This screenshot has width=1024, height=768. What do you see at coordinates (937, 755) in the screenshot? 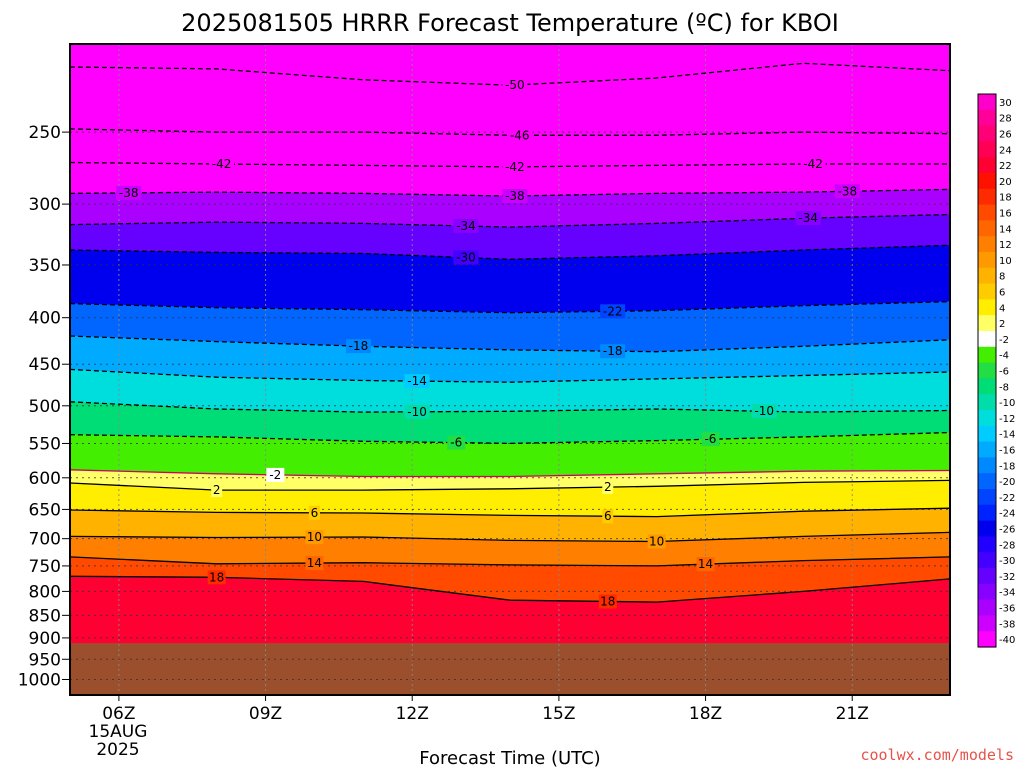
I see `watermark: coolwx.com/models` at bounding box center [937, 755].